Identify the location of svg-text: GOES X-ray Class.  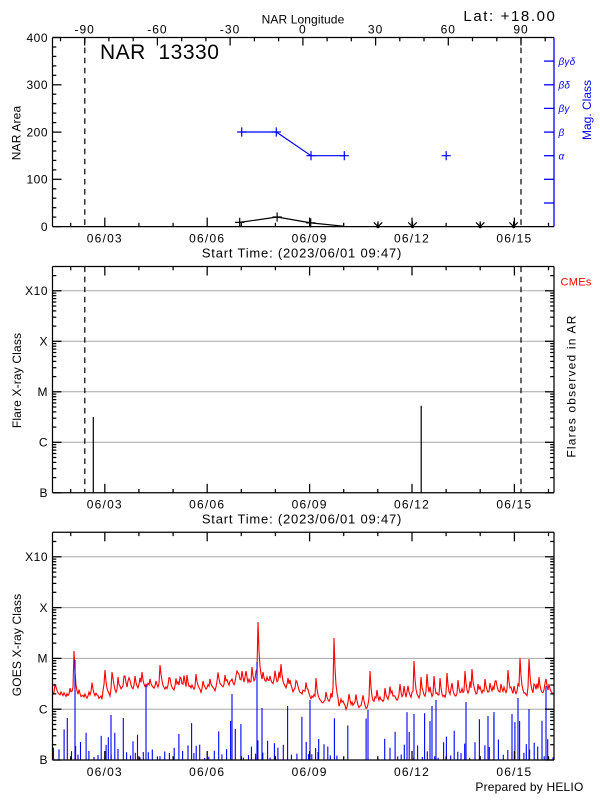
(17, 645).